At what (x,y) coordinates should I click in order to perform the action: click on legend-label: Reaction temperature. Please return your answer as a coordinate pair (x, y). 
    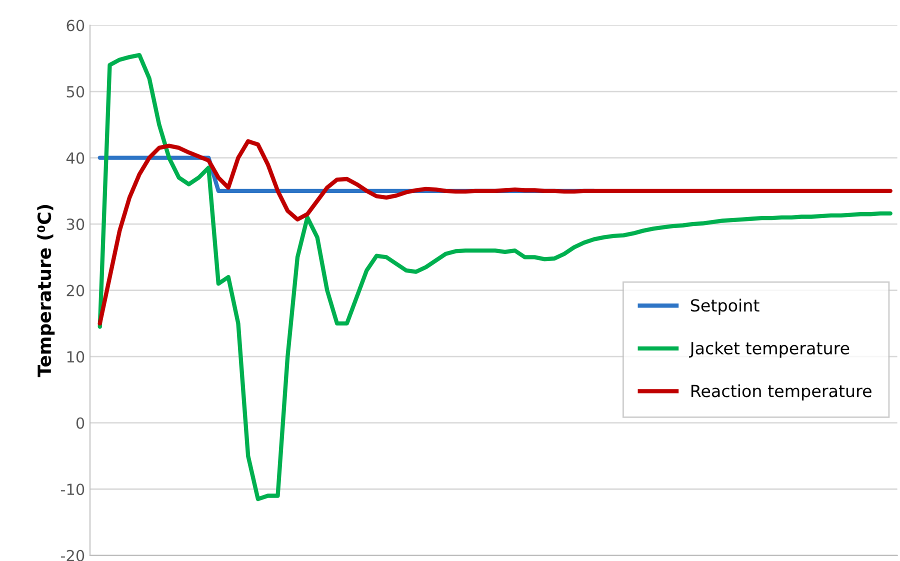
    Looking at the image, I should click on (782, 392).